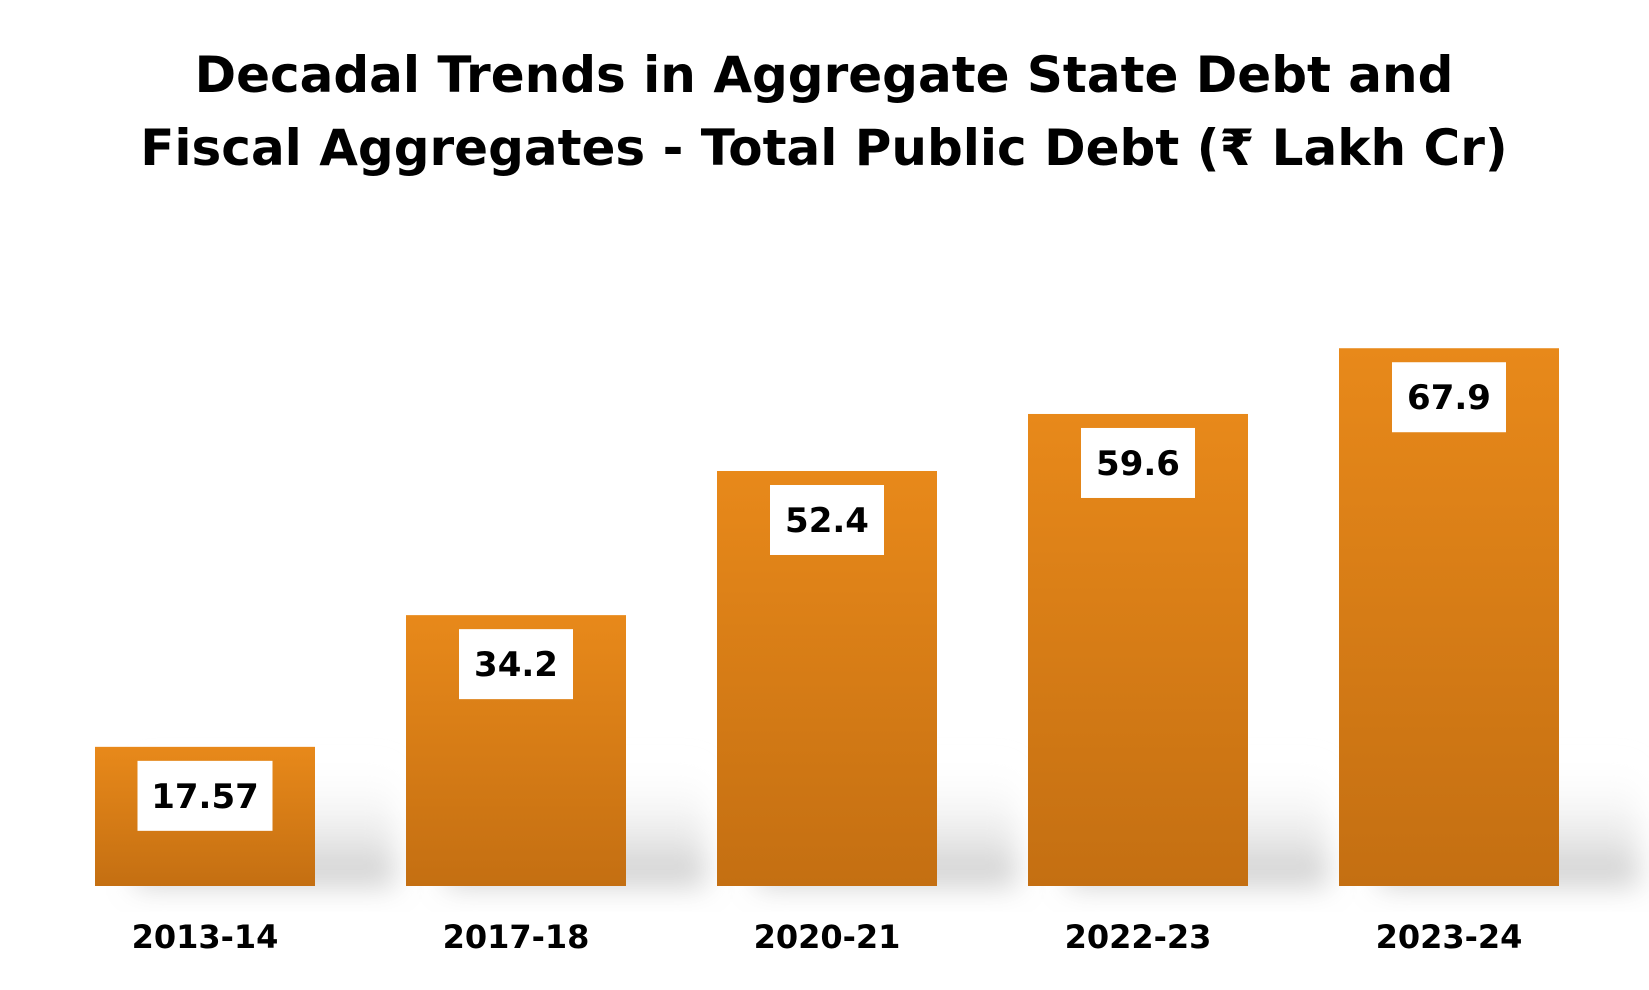  I want to click on data-label: 17.57, so click(205, 797).